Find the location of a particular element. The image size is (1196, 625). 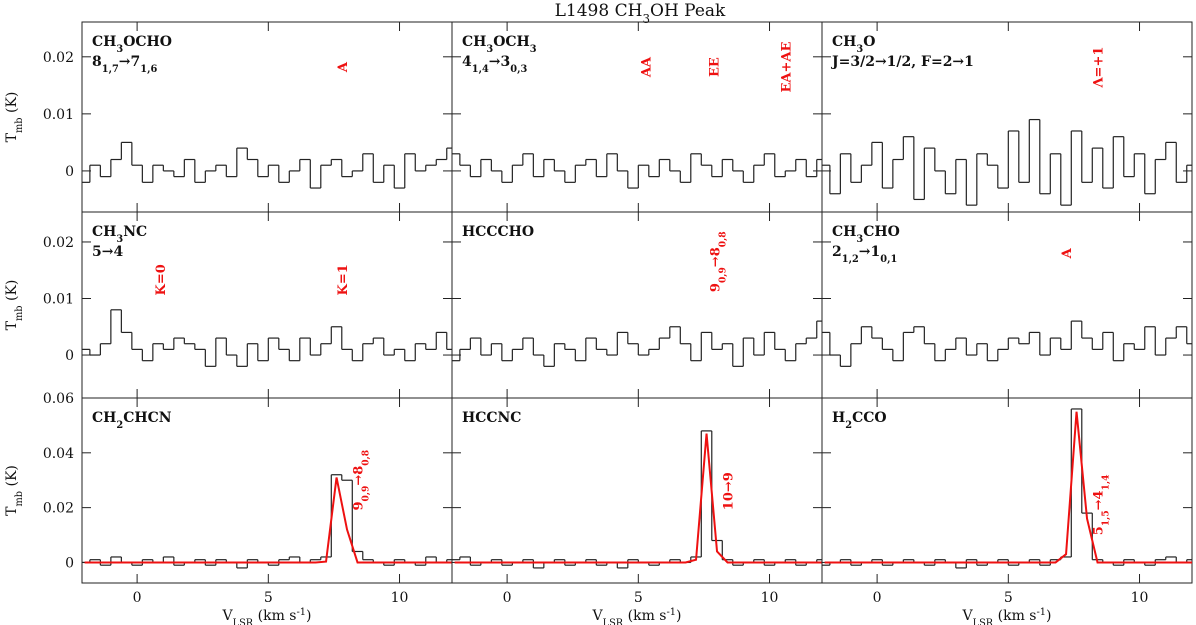

transition-label: A is located at coordinates (343, 67).